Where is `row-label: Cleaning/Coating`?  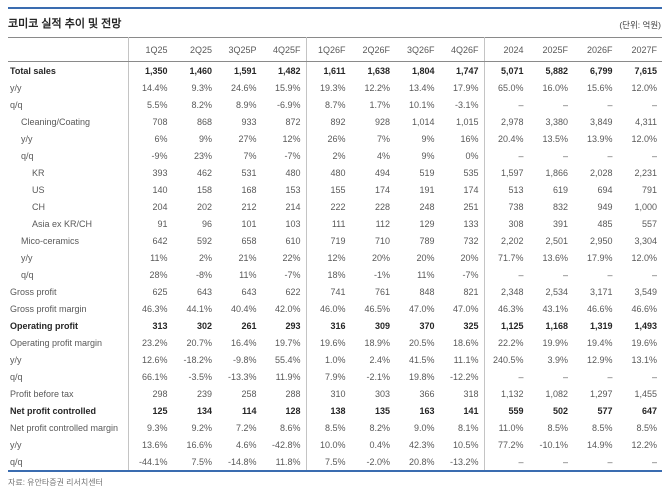
row-label: Cleaning/Coating is located at coordinates (68, 121).